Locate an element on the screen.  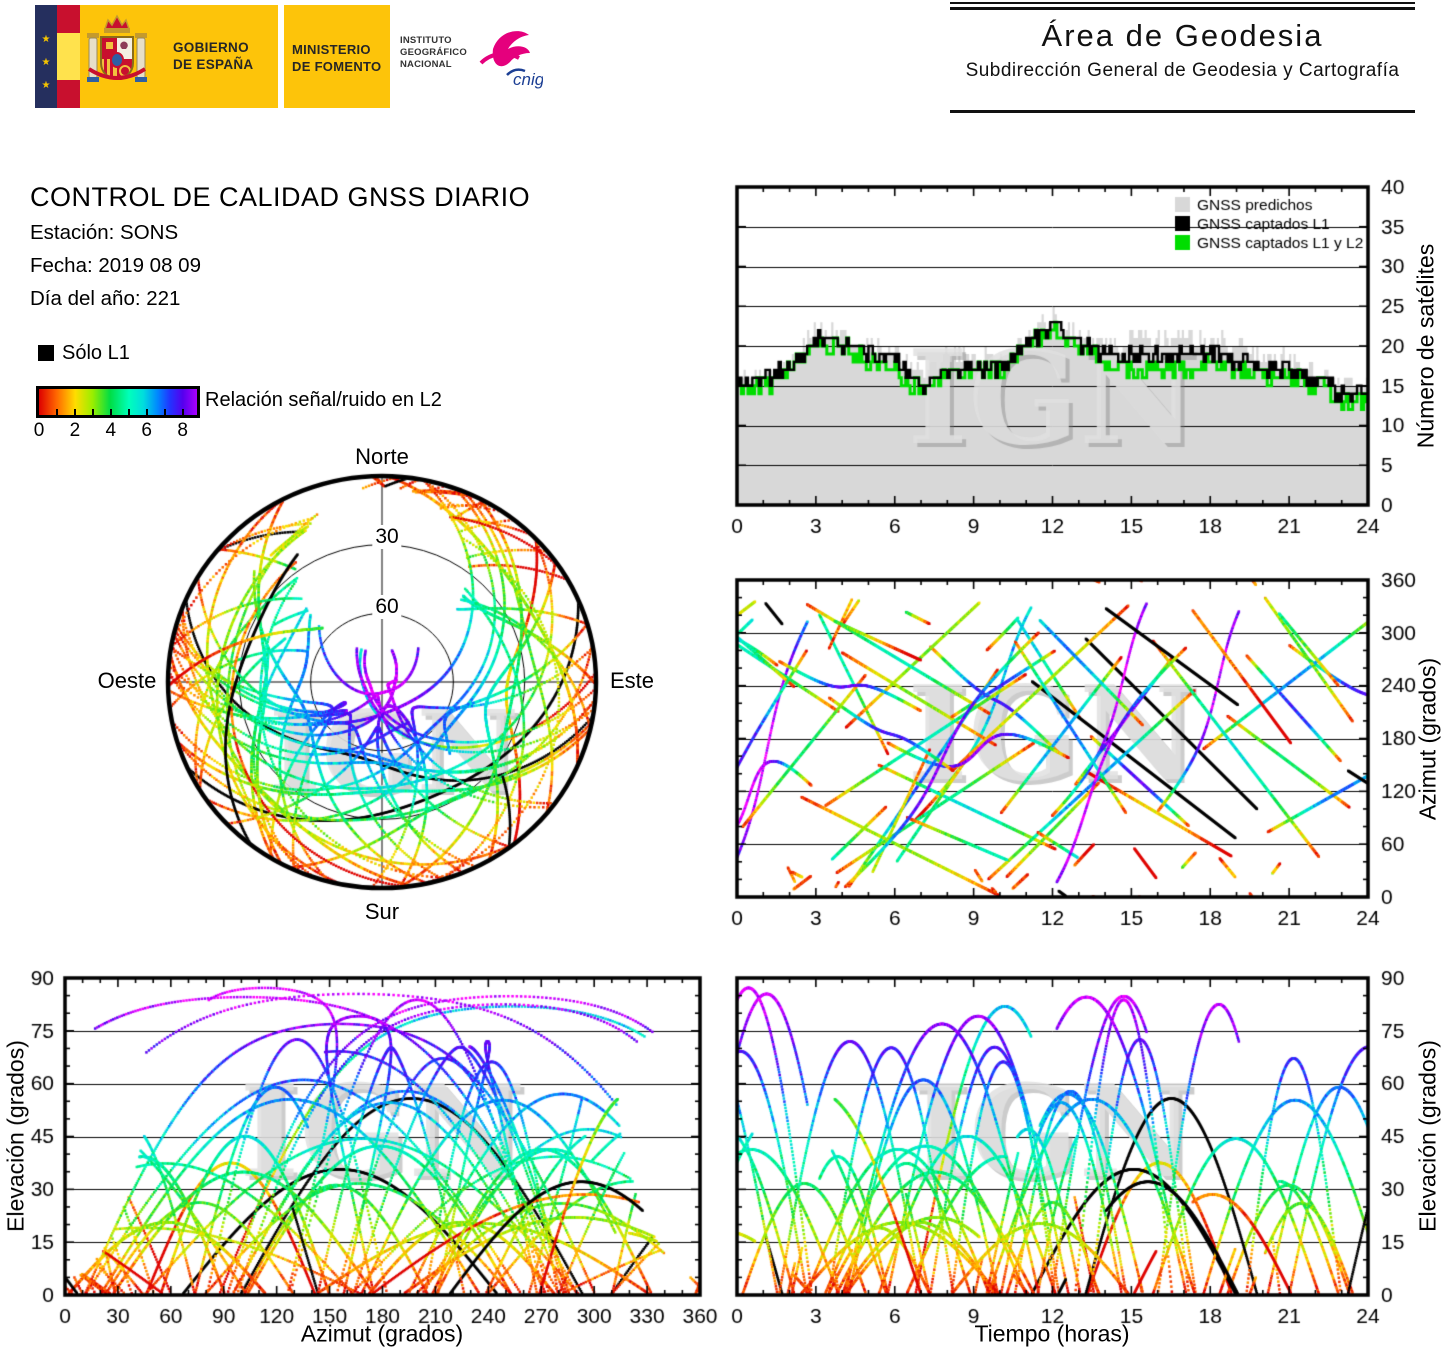
day-of-year-label: Día del año: 221 is located at coordinates (105, 298).